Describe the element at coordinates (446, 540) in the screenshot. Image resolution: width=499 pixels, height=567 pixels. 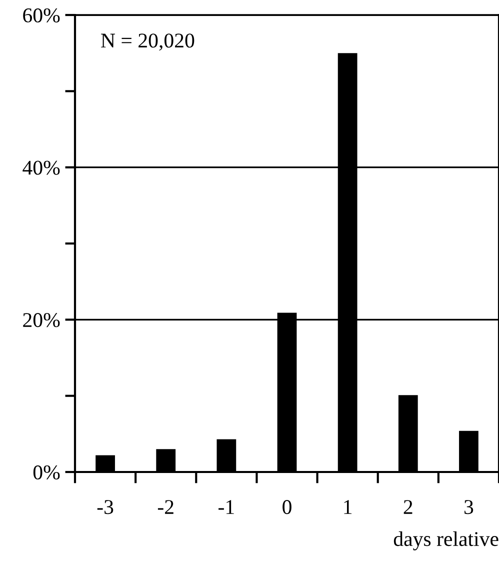
I see `x-axis-title: days relative` at that location.